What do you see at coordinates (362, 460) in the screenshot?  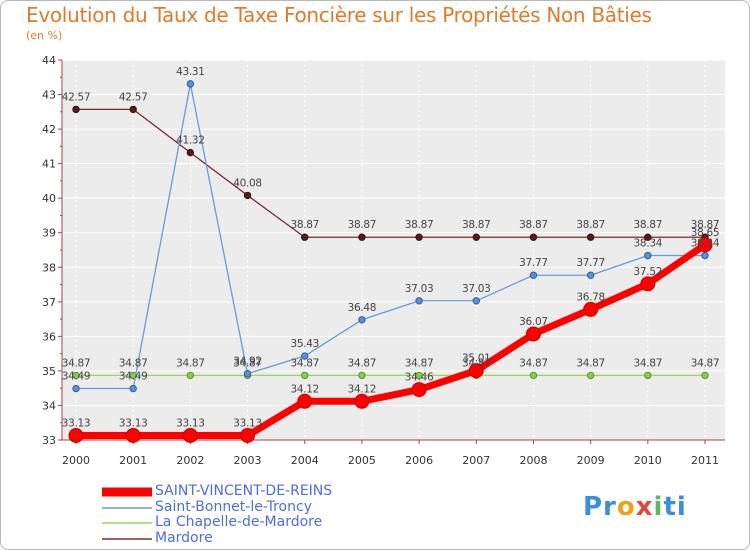 I see `x-tick-label: 2005` at bounding box center [362, 460].